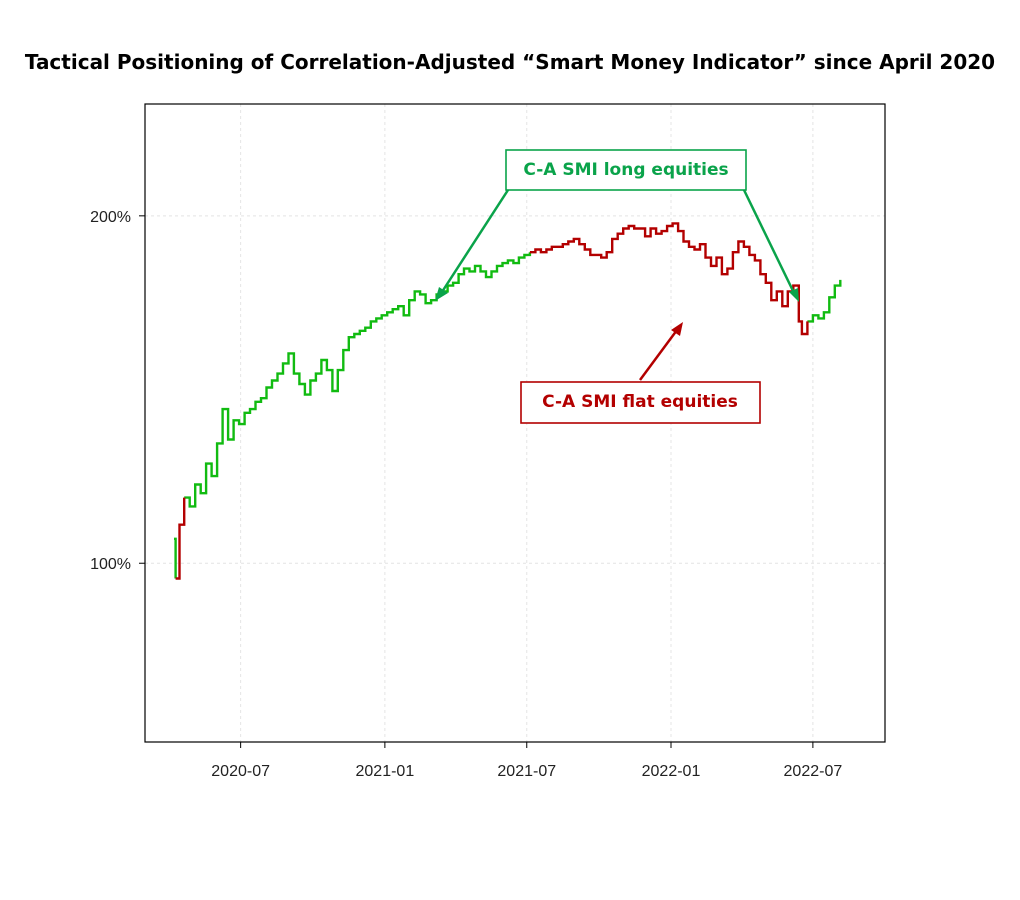 The width and height of the screenshot is (1020, 900). What do you see at coordinates (677, 329) in the screenshot?
I see `annotation-flat-arrowhead` at bounding box center [677, 329].